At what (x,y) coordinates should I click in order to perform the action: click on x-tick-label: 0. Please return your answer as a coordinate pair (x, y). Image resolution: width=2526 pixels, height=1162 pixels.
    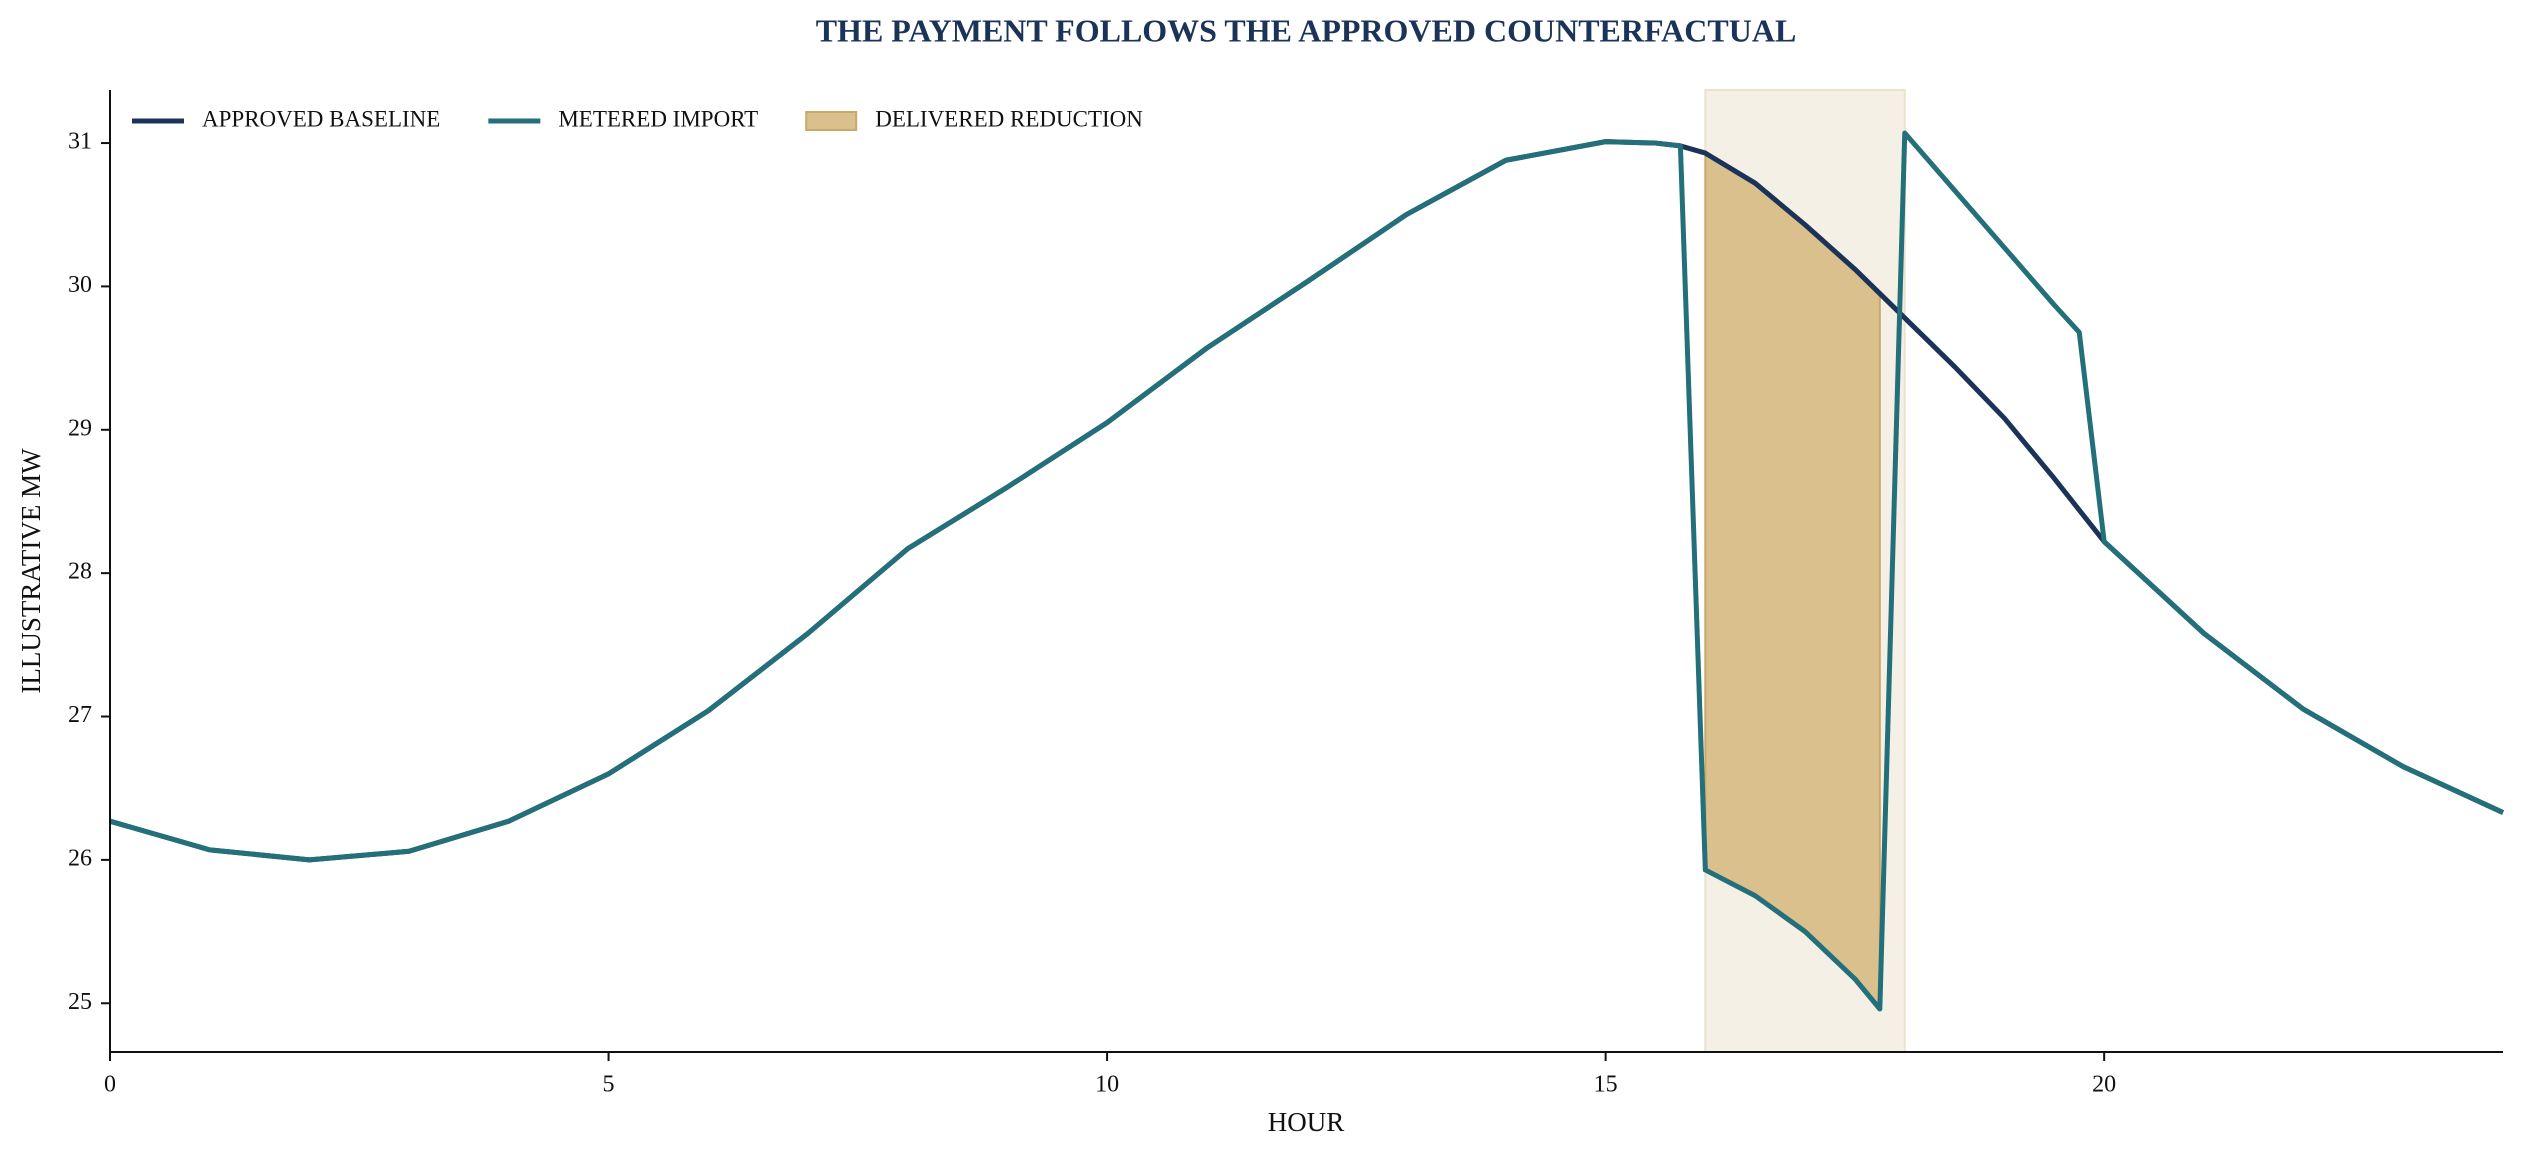
    Looking at the image, I should click on (110, 1085).